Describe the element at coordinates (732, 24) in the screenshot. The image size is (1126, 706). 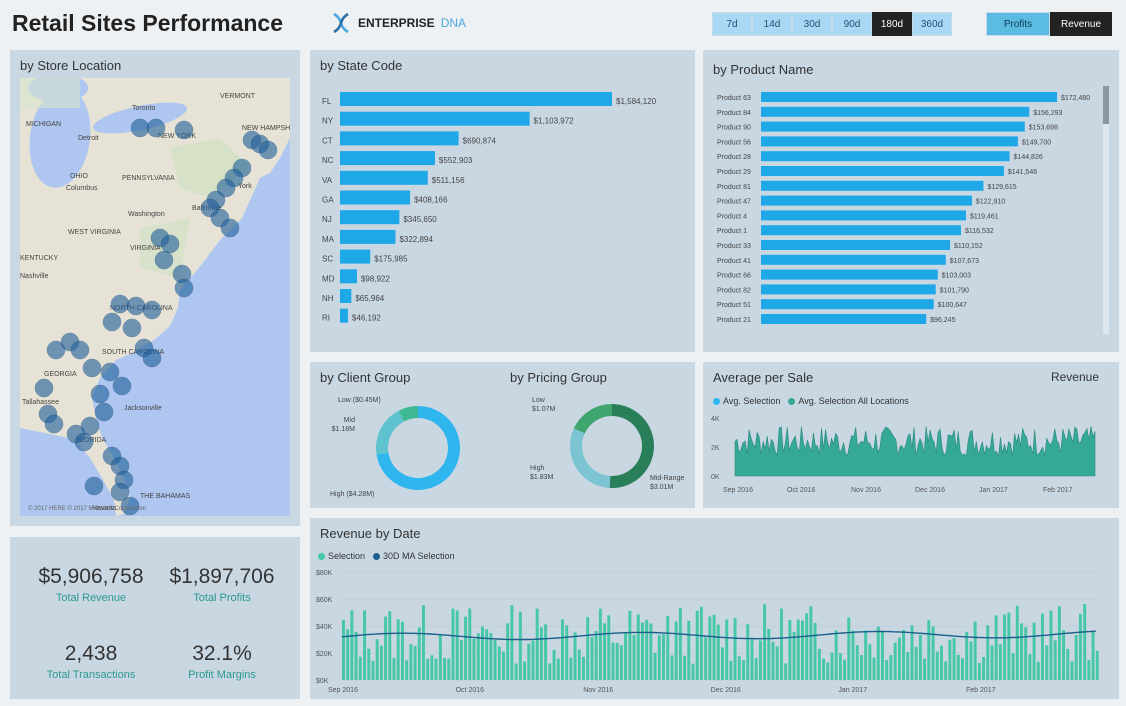
I see `period-button-7d: 7d` at that location.